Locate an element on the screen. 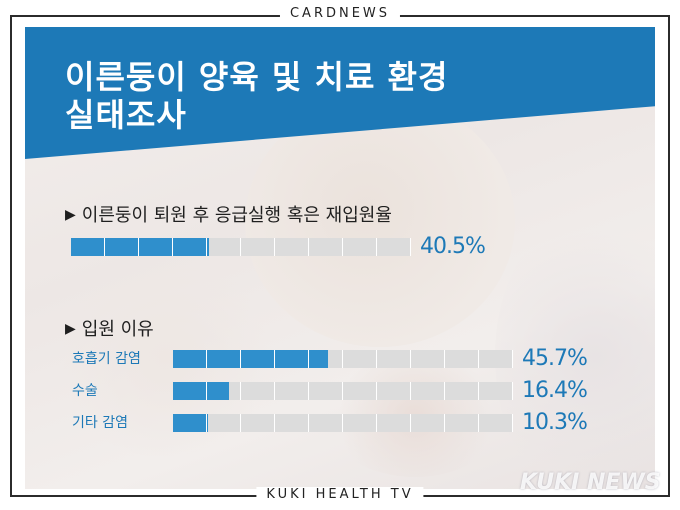  section-readmission-heading: ▶ 이른둥이 퇴원 후 응급실행 혹은 재입원율 is located at coordinates (228, 215).